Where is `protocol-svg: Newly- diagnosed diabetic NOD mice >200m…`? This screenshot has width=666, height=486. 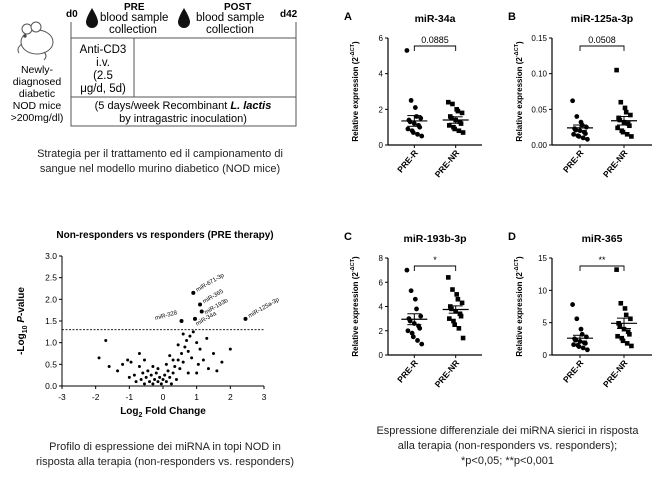 protocol-svg: Newly- diagnosed diabetic NOD mice >200m… is located at coordinates (154, 64).